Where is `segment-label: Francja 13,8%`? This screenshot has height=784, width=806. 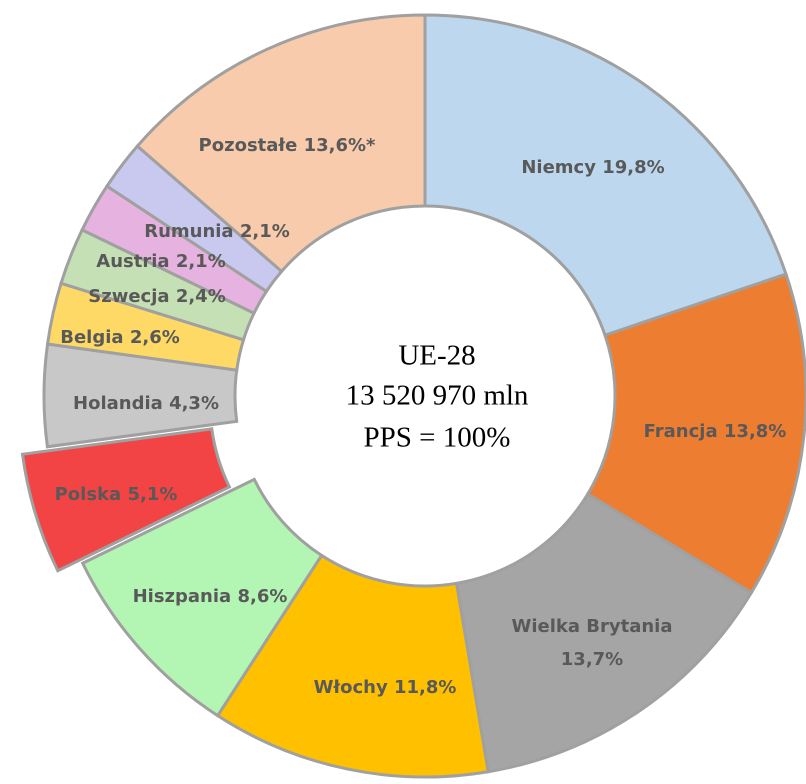 segment-label: Francja 13,8% is located at coordinates (715, 431).